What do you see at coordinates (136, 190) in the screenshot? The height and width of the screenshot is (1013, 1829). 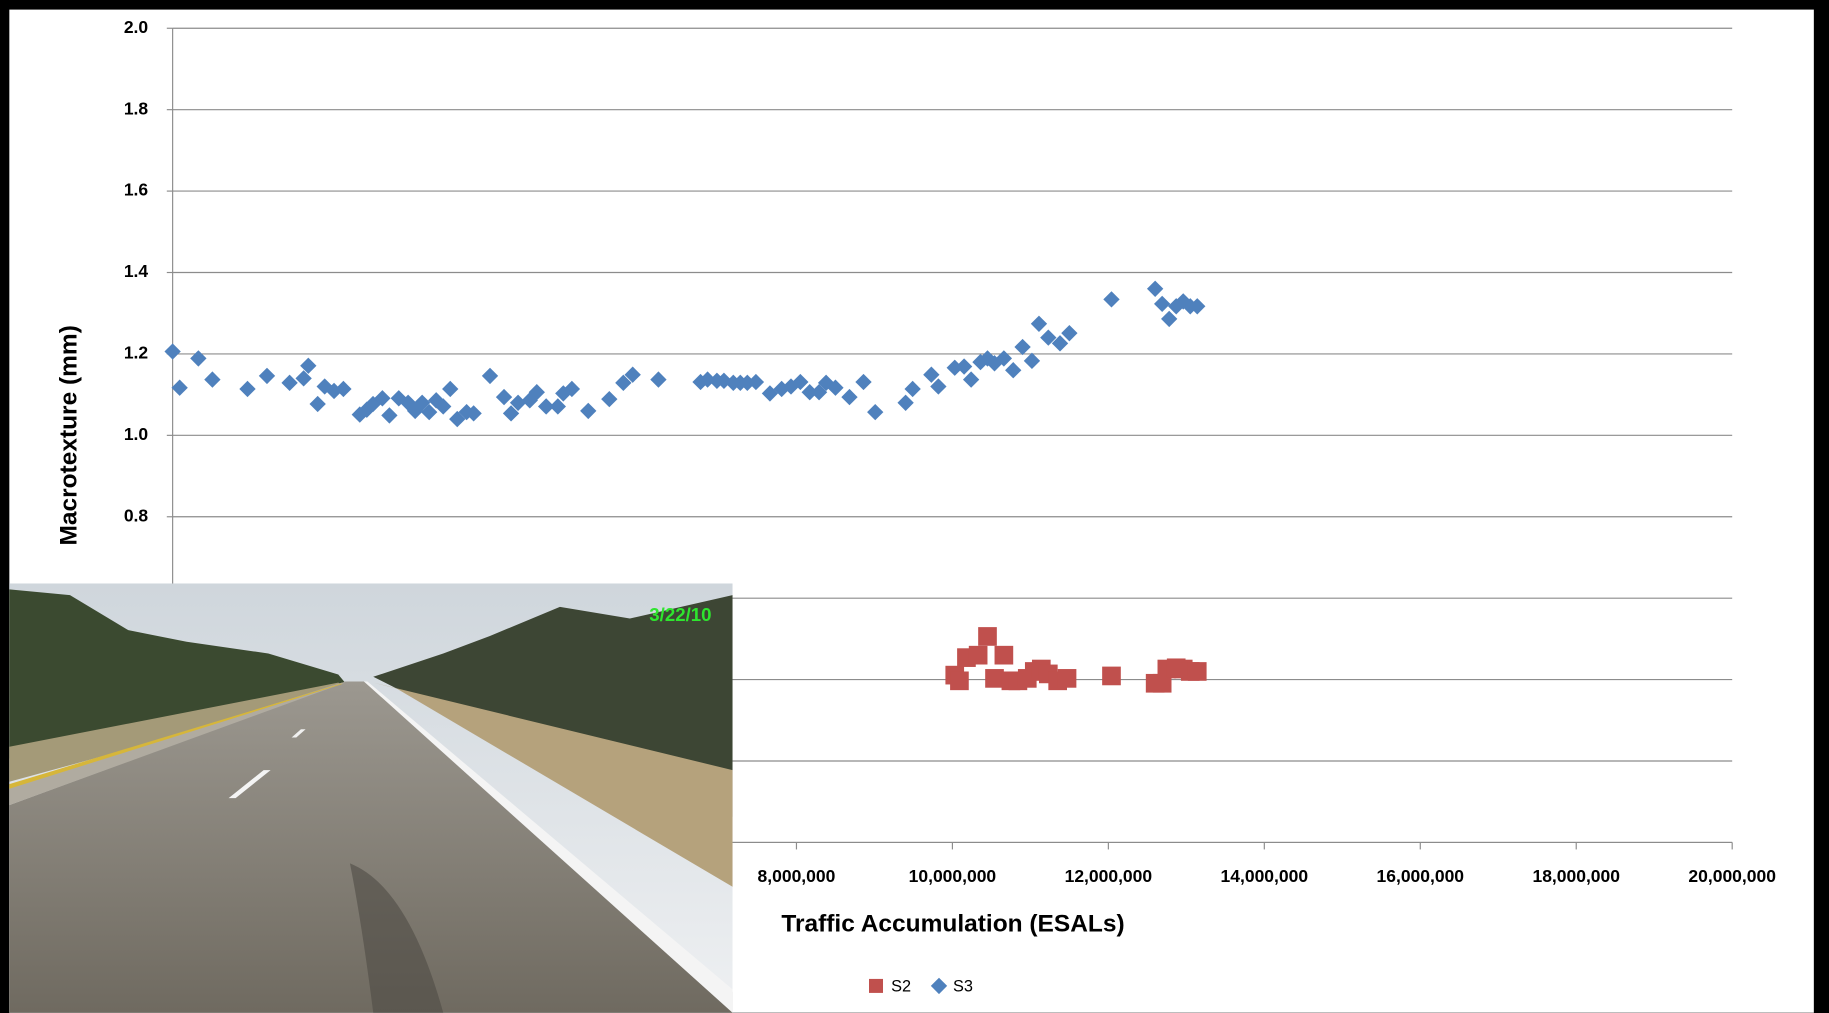 I see `y-tick-label: 1.6` at bounding box center [136, 190].